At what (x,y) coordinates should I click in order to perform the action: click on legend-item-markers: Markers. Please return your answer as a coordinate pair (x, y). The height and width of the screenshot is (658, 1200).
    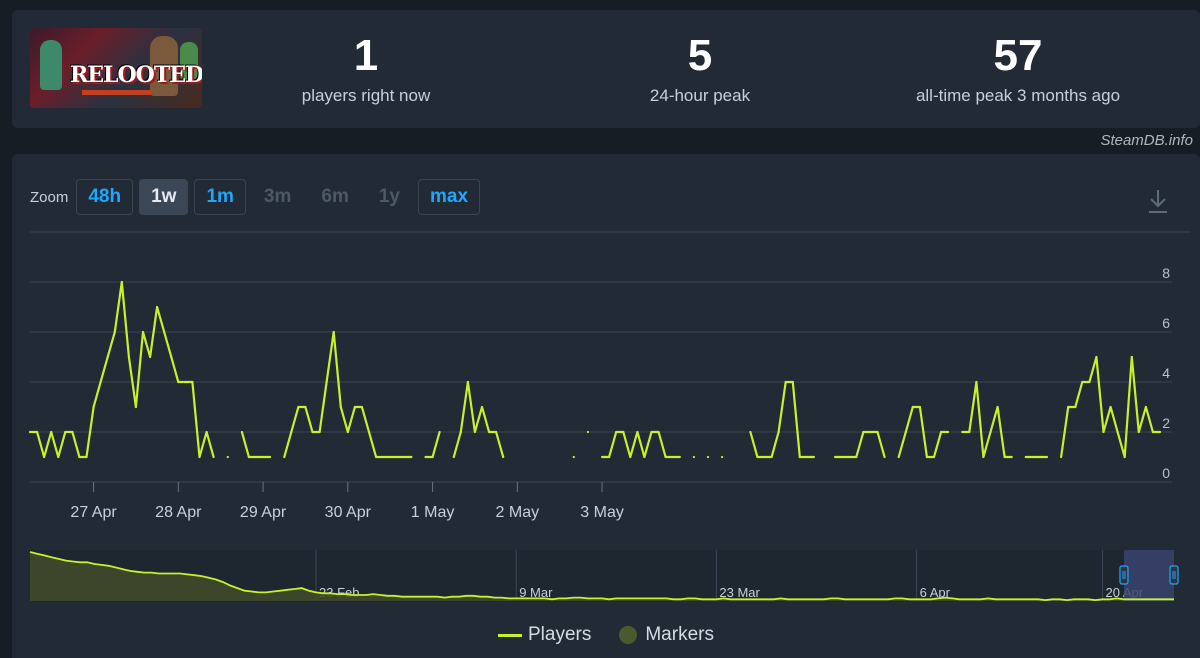
    Looking at the image, I should click on (666, 635).